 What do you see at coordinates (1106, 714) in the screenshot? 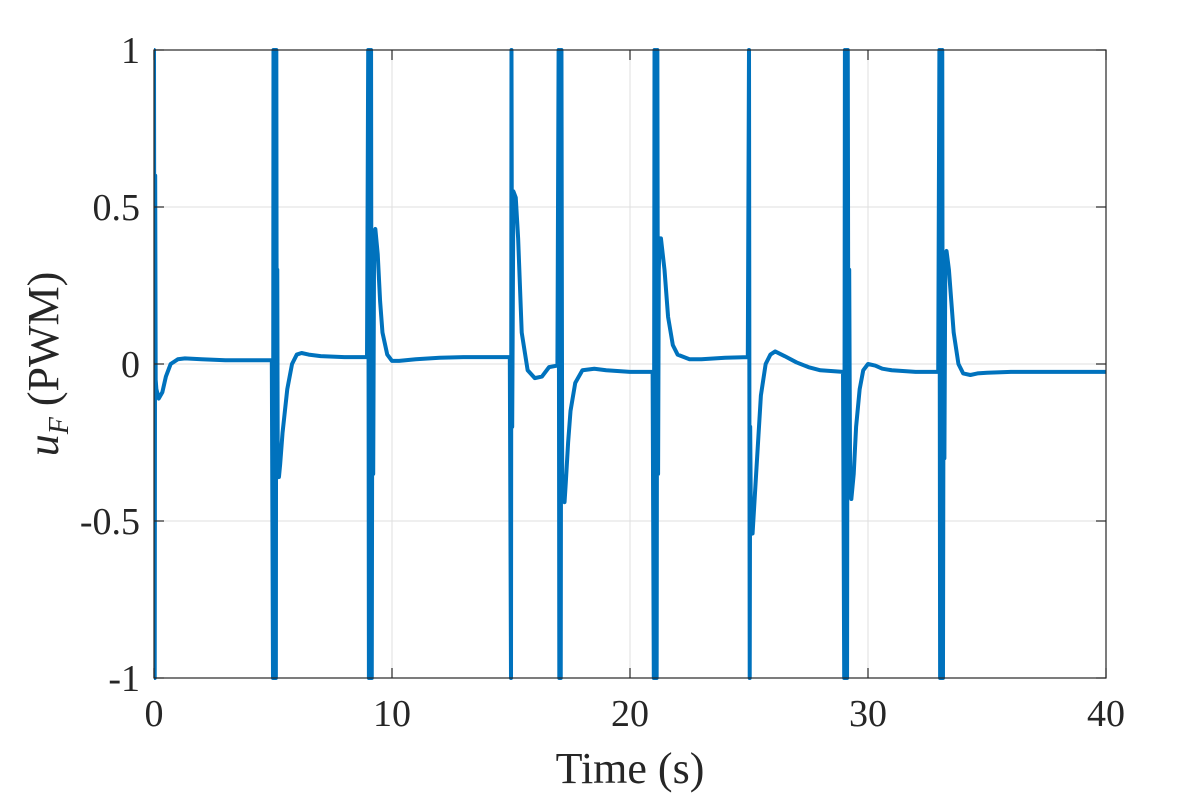
I see `x-tick-label: 40` at bounding box center [1106, 714].